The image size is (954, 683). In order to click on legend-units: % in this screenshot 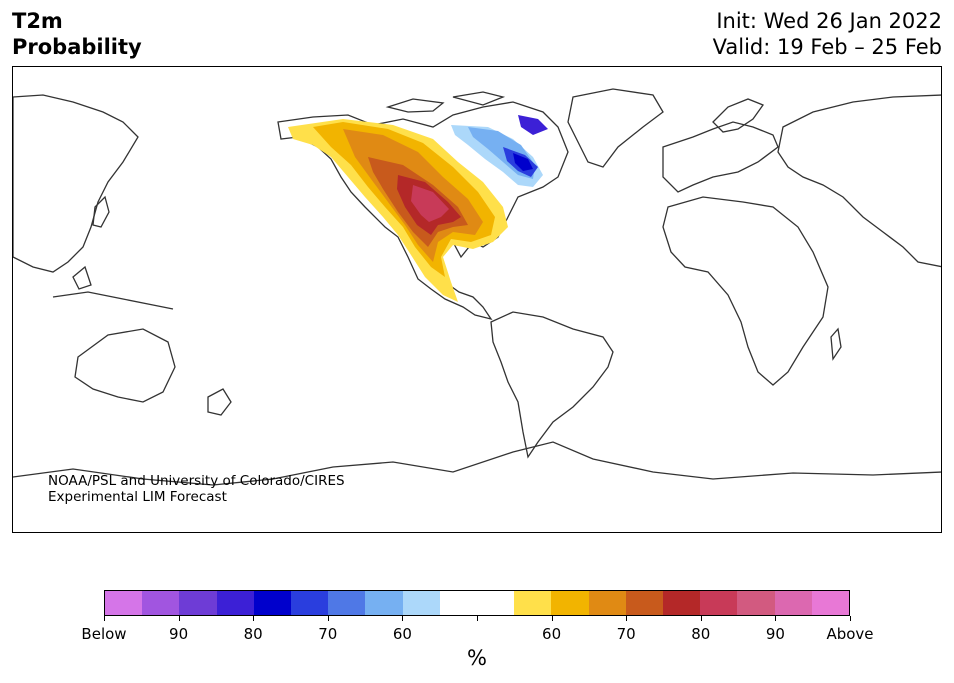, I will do `click(477, 658)`.